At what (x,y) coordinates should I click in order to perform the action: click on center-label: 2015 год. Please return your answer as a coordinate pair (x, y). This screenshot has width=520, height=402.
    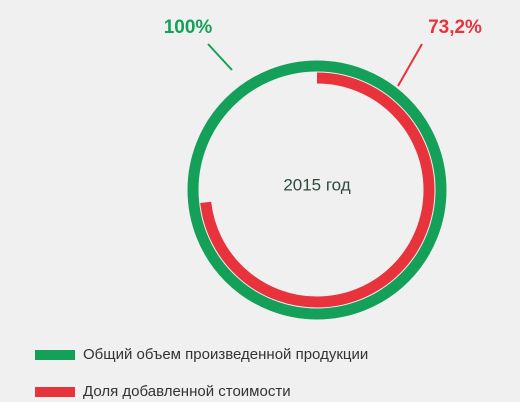
    Looking at the image, I should click on (316, 184).